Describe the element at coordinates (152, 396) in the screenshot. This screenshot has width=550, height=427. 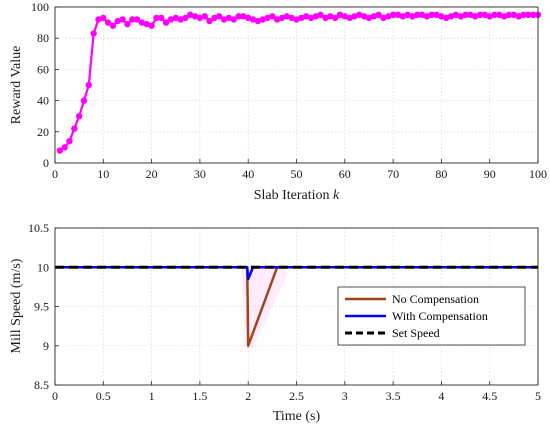
I see `mill-speed-x-tick-label: 1` at that location.